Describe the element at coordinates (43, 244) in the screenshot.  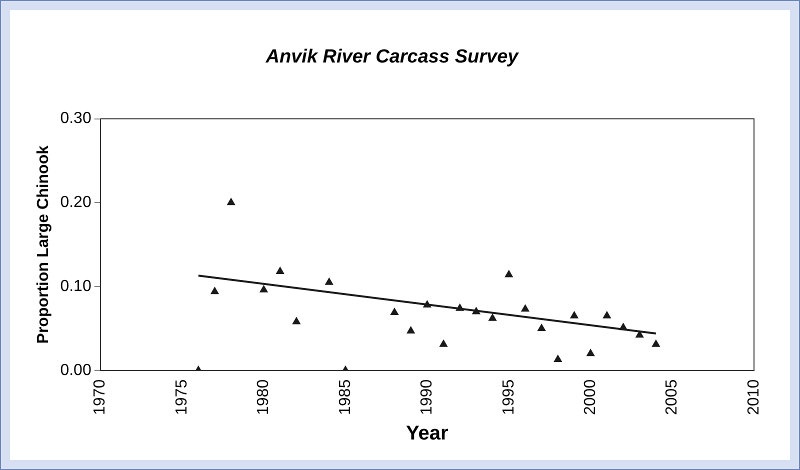
I see `y-axis-title: Proportion Large Chinook` at that location.